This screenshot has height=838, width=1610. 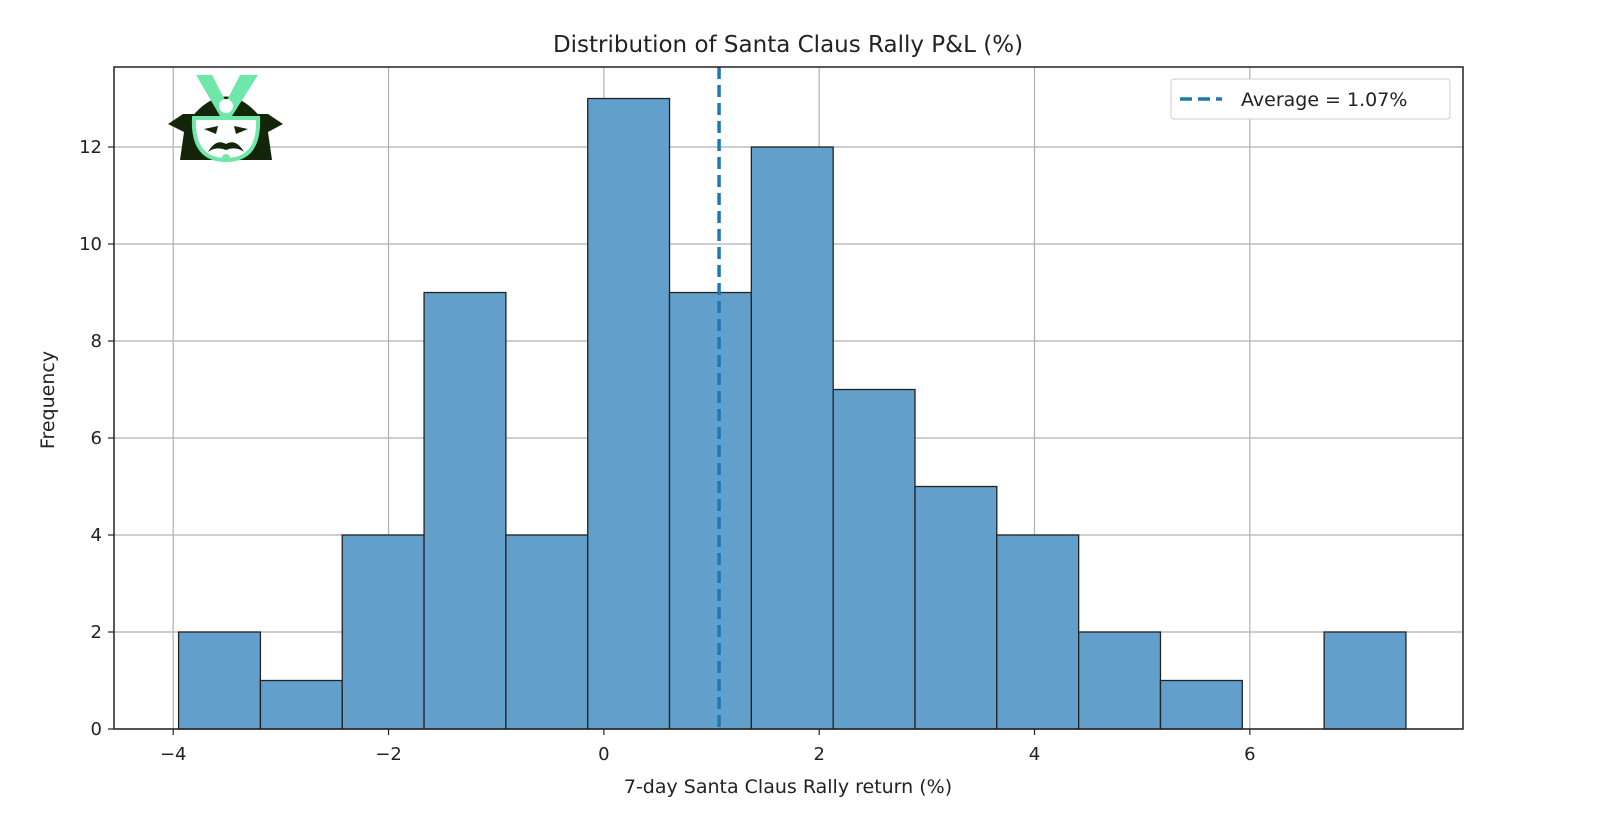 I want to click on x-tick-label: 4, so click(x=1034, y=754).